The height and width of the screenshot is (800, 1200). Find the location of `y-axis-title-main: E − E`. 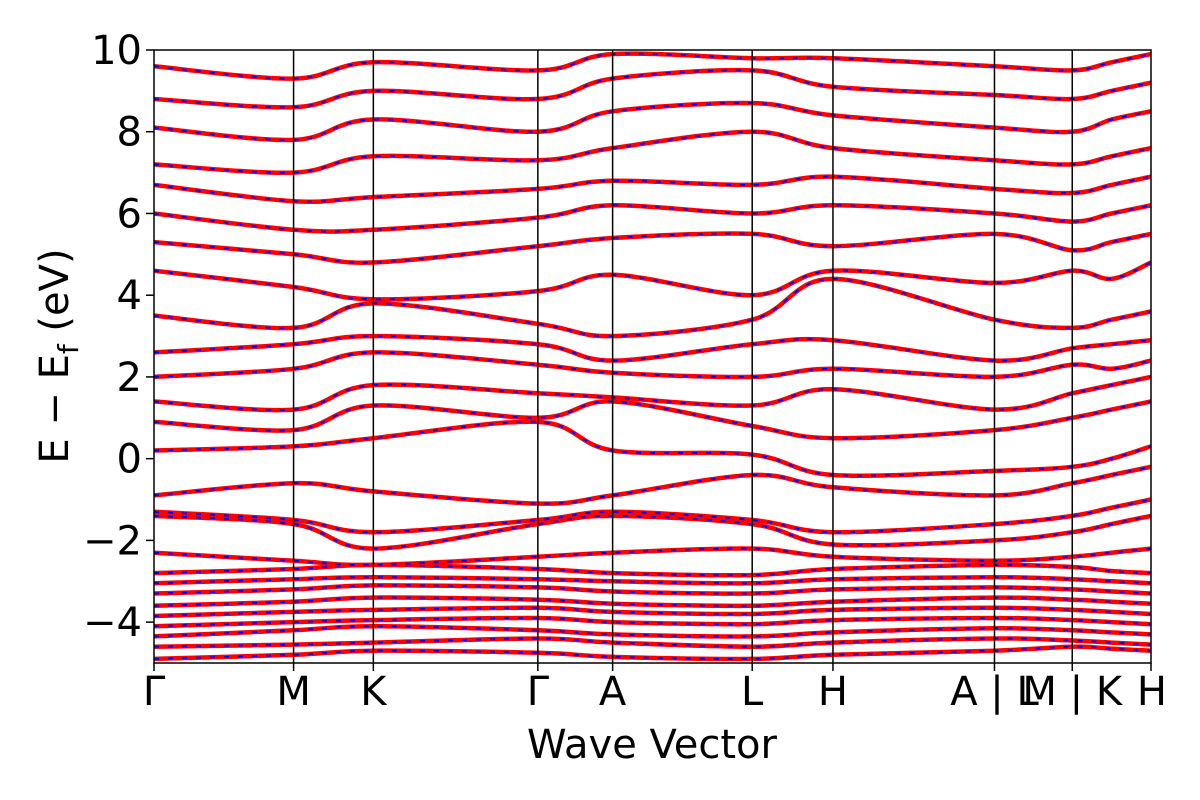

y-axis-title-main: E − E is located at coordinates (55, 409).